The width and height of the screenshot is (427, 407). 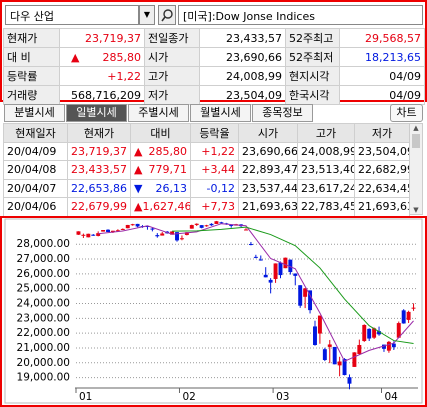 I want to click on column-header: 고가, so click(x=326, y=133).